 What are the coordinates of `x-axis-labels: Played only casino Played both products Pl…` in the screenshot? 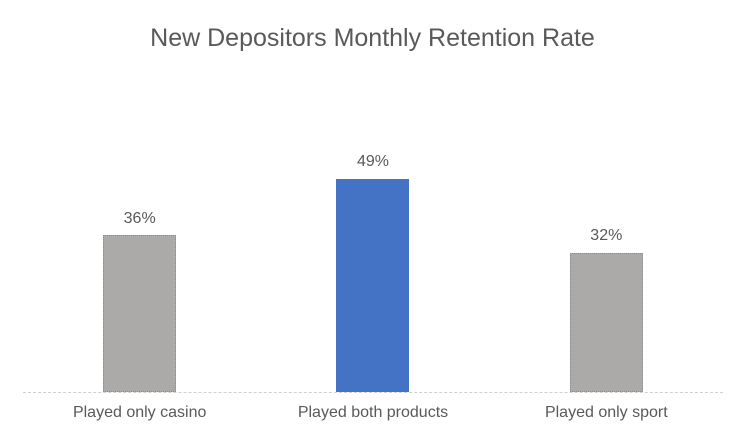 It's located at (373, 412).